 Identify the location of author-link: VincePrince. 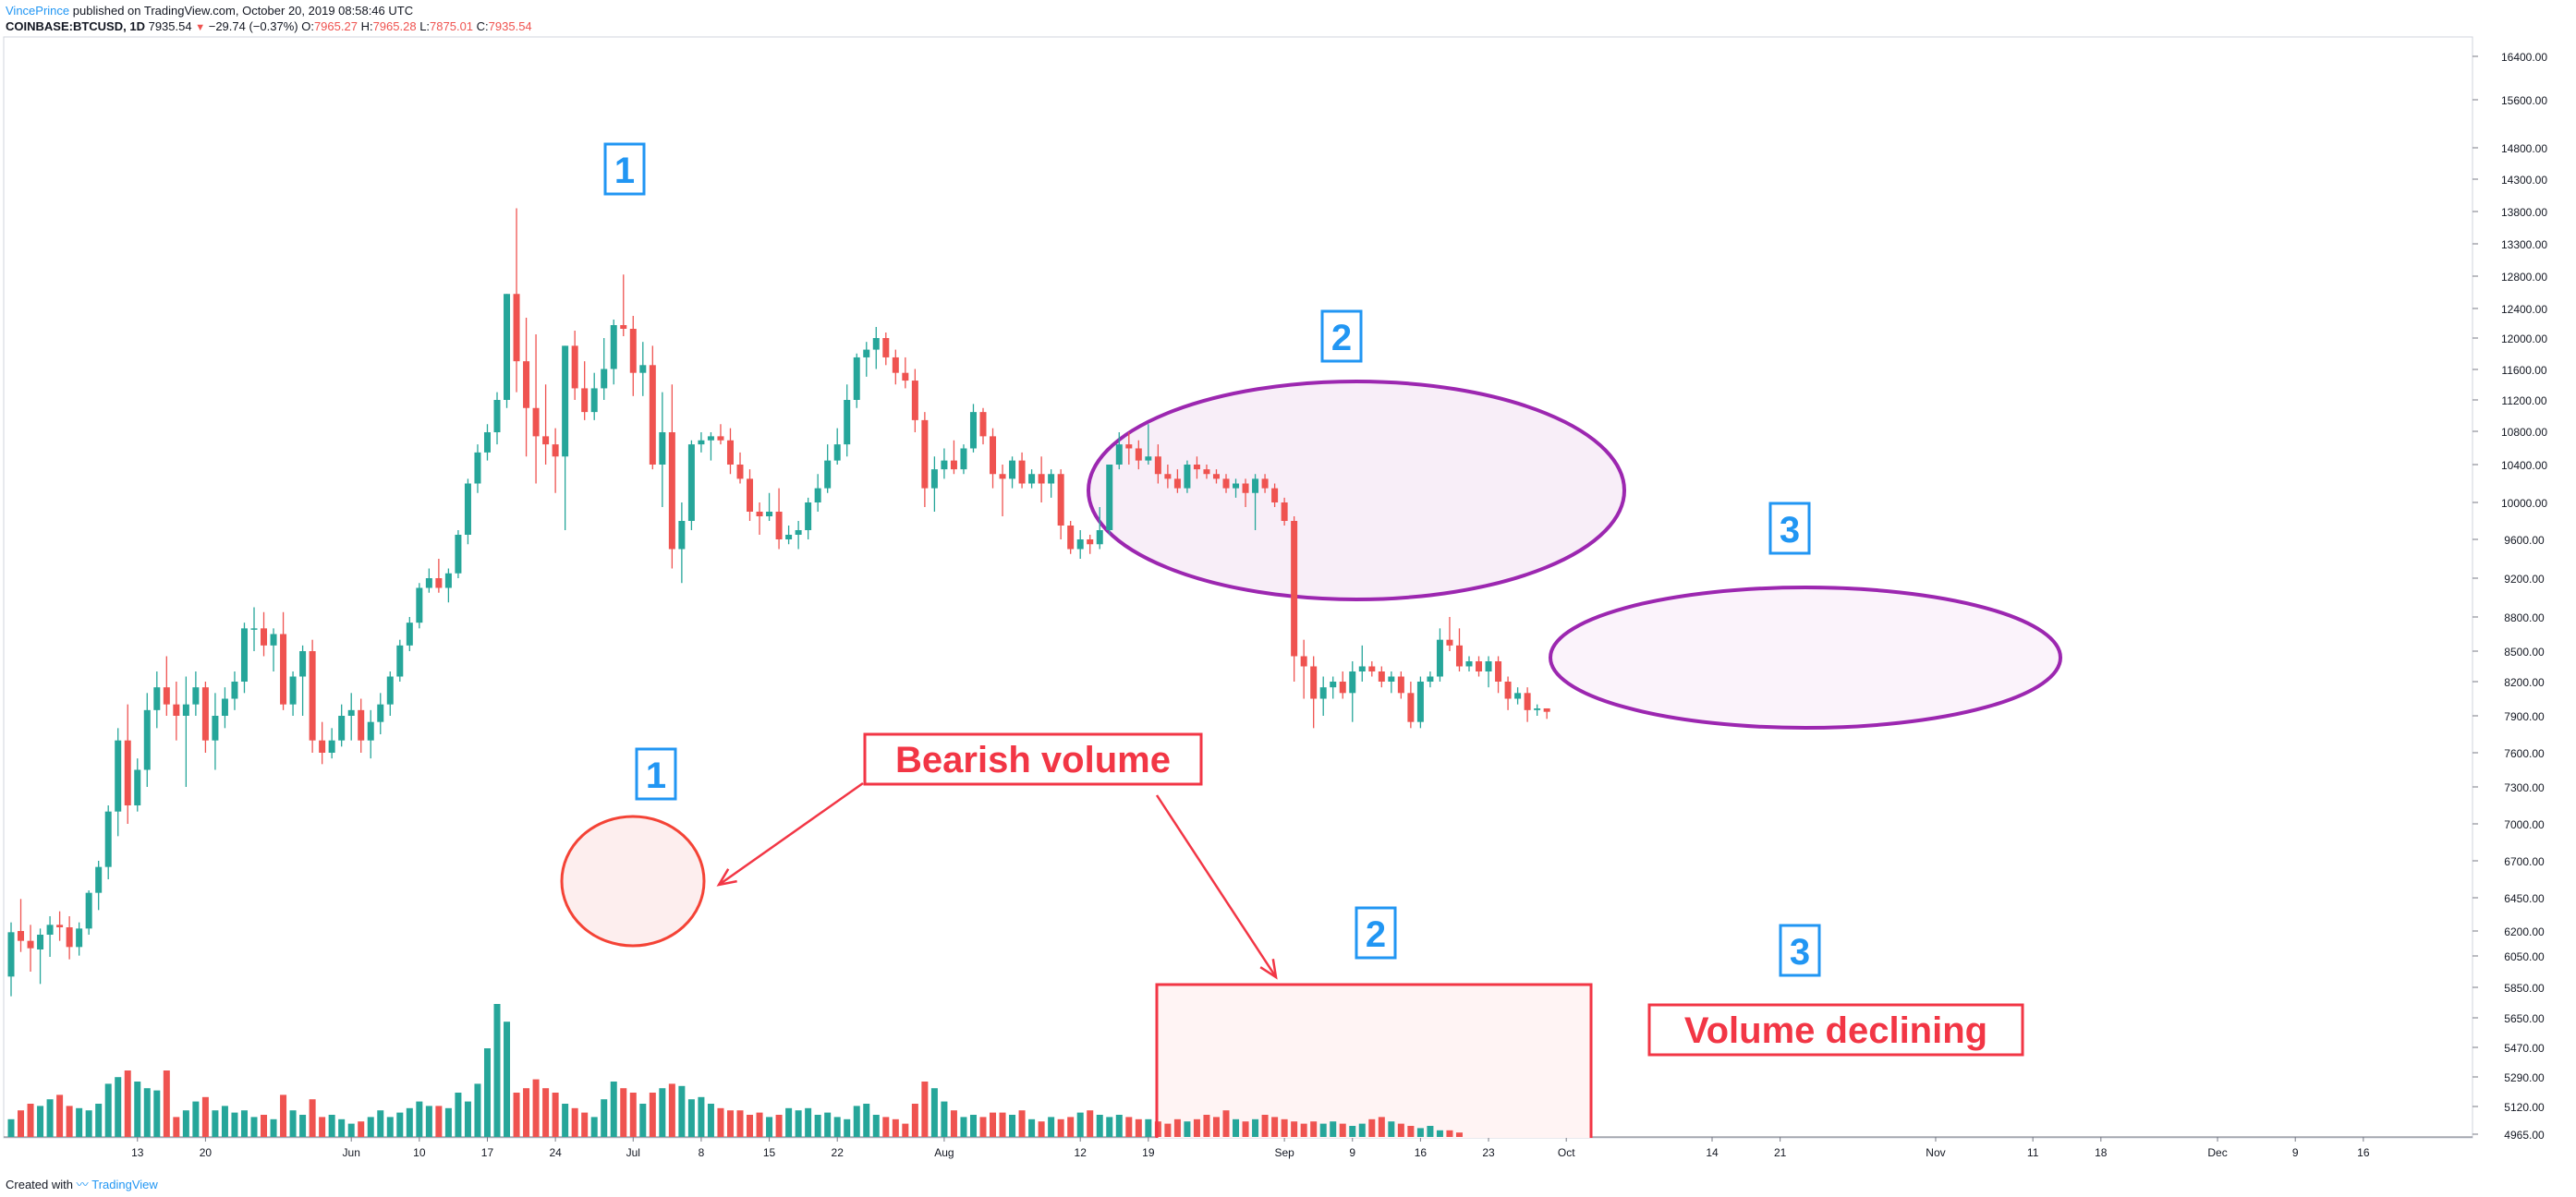
(38, 11).